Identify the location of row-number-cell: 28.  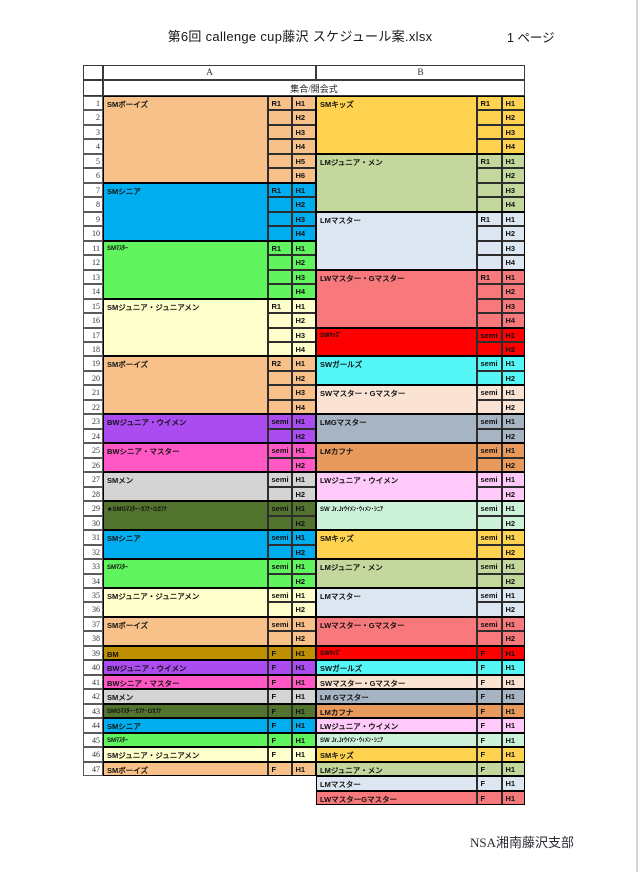
(93, 494).